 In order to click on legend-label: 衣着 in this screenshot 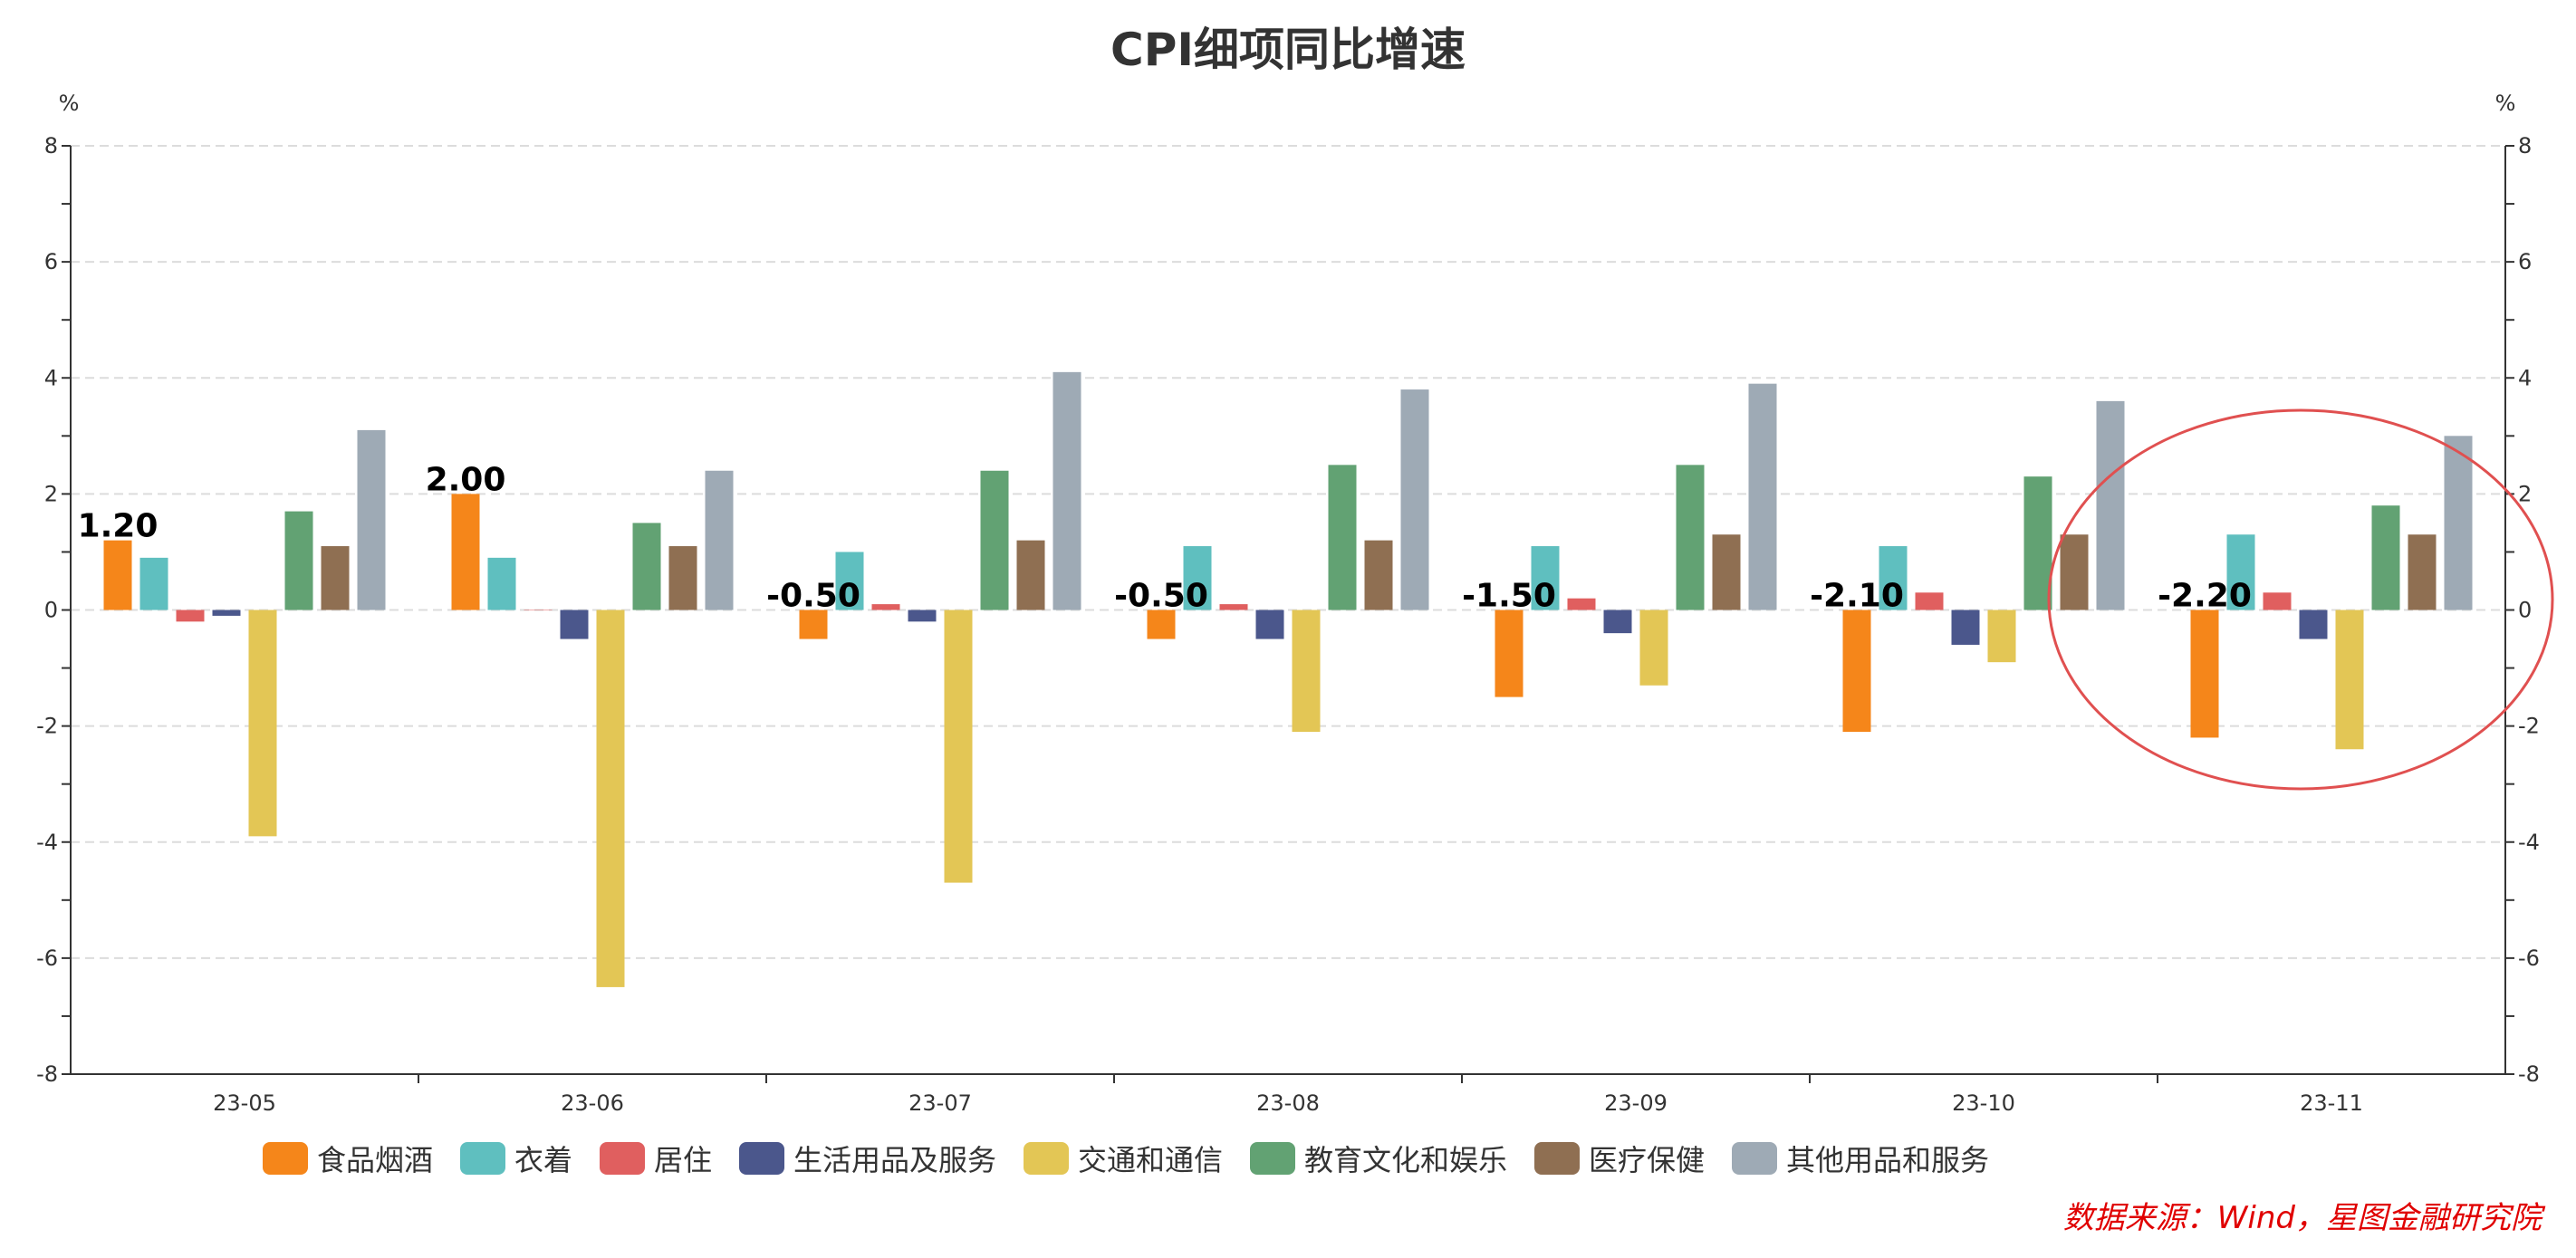, I will do `click(543, 1160)`.